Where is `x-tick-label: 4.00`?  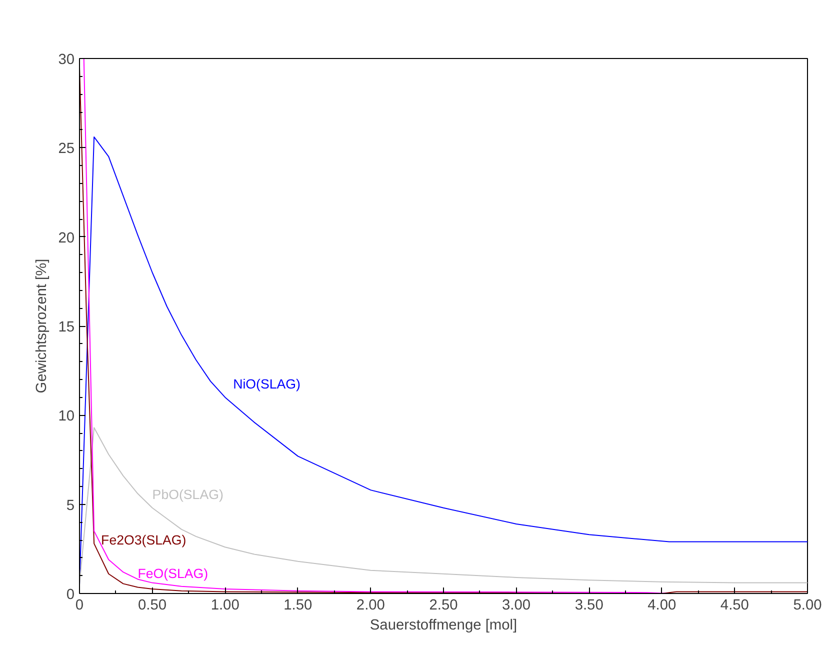 x-tick-label: 4.00 is located at coordinates (662, 606).